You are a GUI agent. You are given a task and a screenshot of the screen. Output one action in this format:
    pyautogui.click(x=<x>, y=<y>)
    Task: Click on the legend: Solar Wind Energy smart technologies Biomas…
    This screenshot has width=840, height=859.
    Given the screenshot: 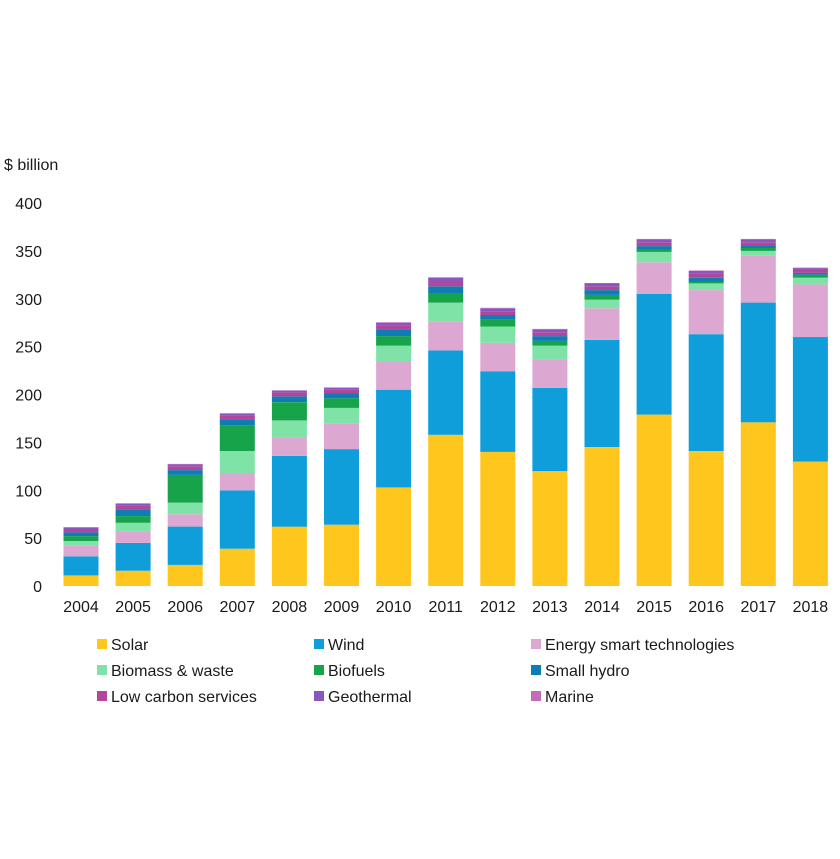 What is the action you would take?
    pyautogui.click(x=415, y=671)
    